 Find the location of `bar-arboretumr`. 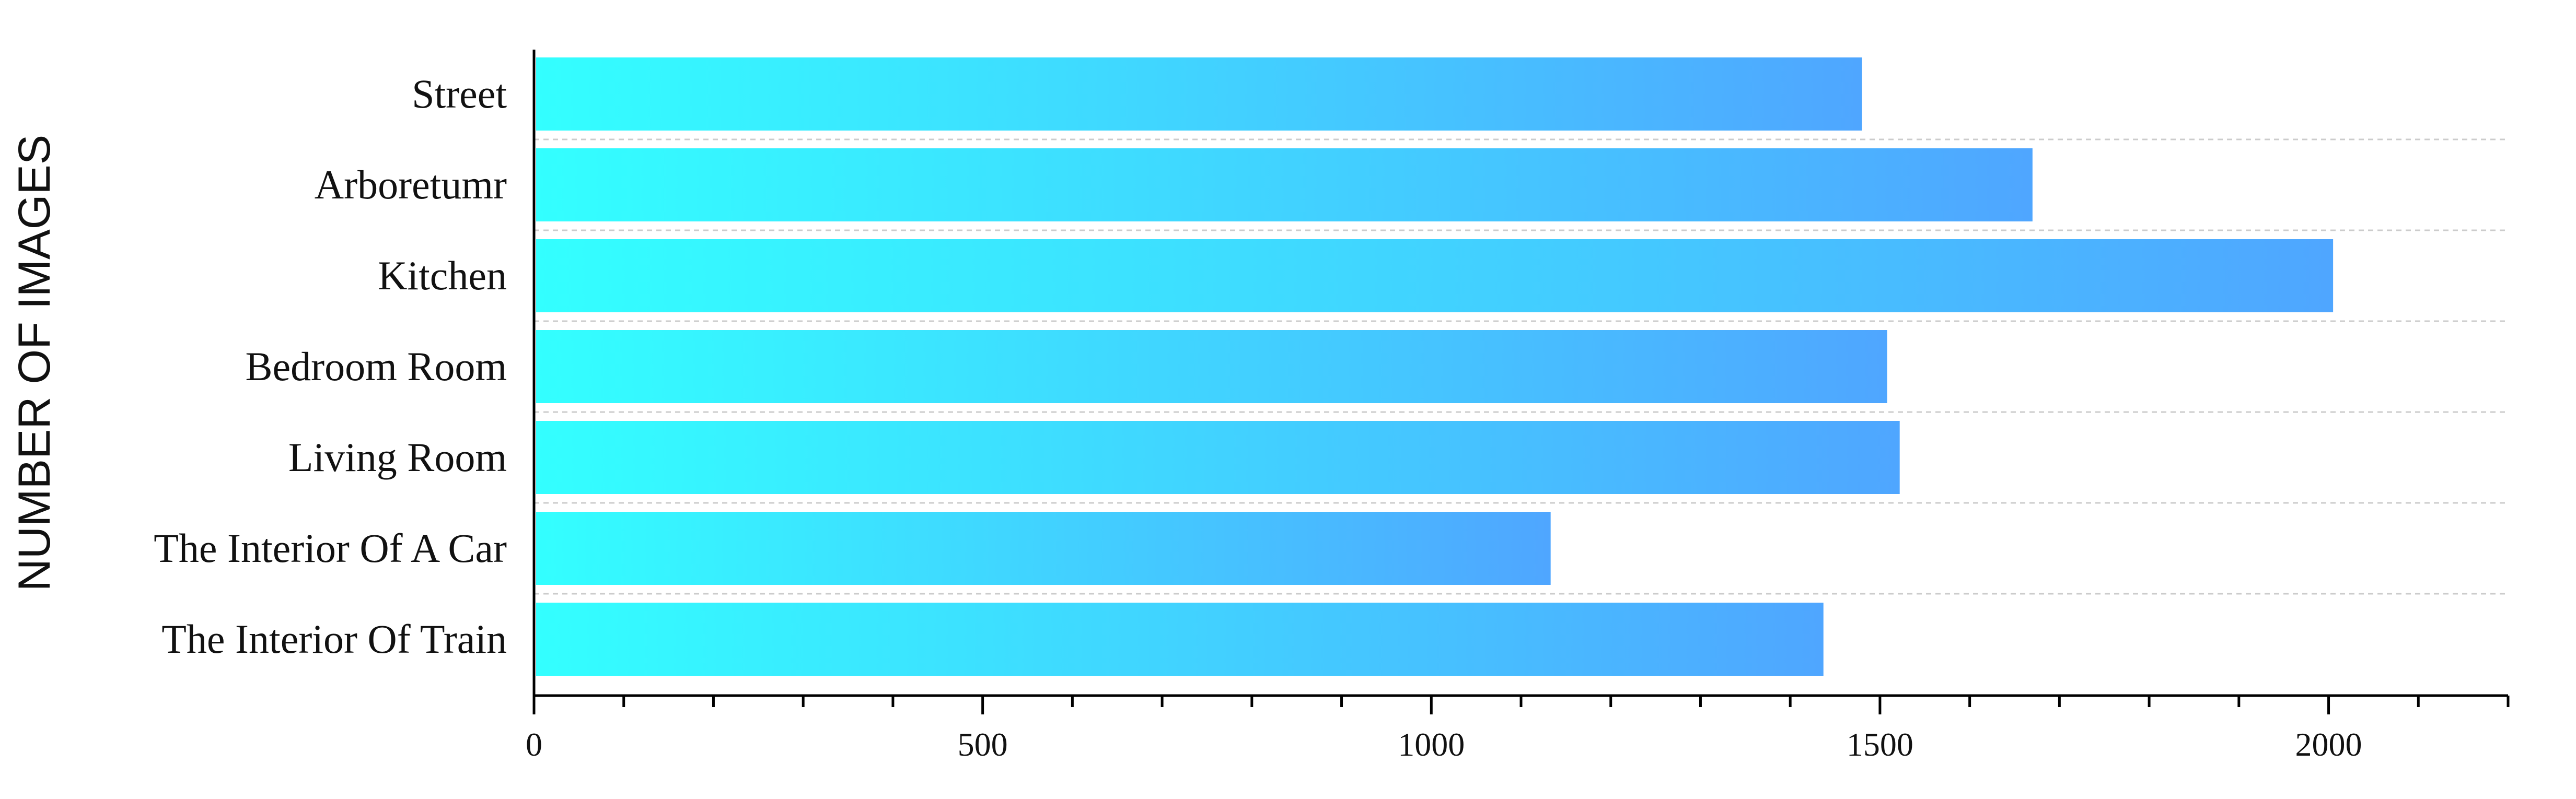

bar-arboretumr is located at coordinates (1284, 185).